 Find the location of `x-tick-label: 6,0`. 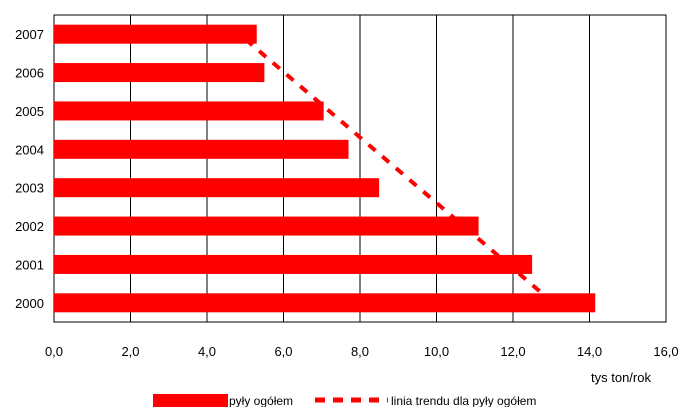

x-tick-label: 6,0 is located at coordinates (283, 351).